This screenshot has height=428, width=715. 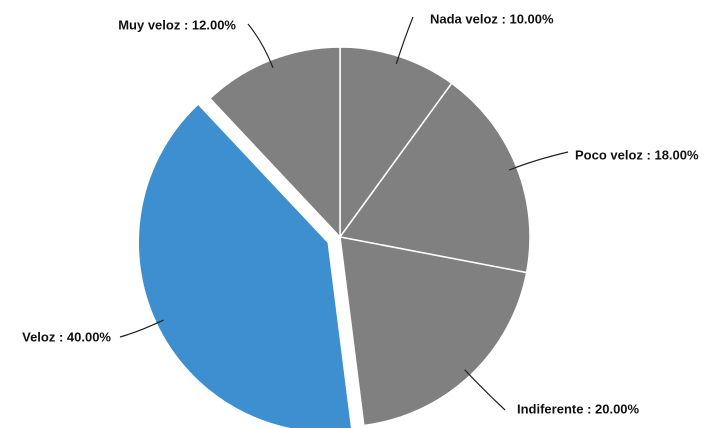 I want to click on slice-label: Muy veloz : 12.00%, so click(x=177, y=24).